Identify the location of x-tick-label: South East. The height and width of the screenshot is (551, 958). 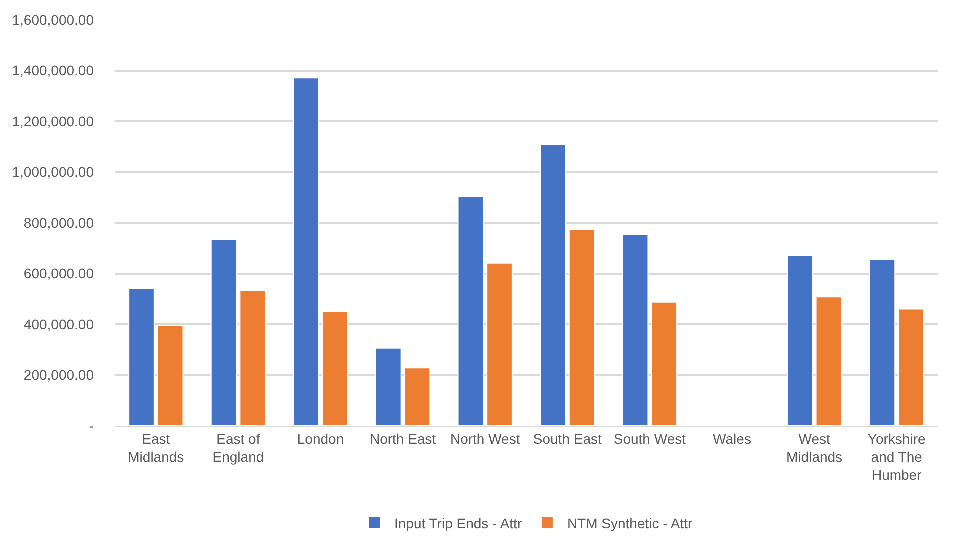
(567, 438).